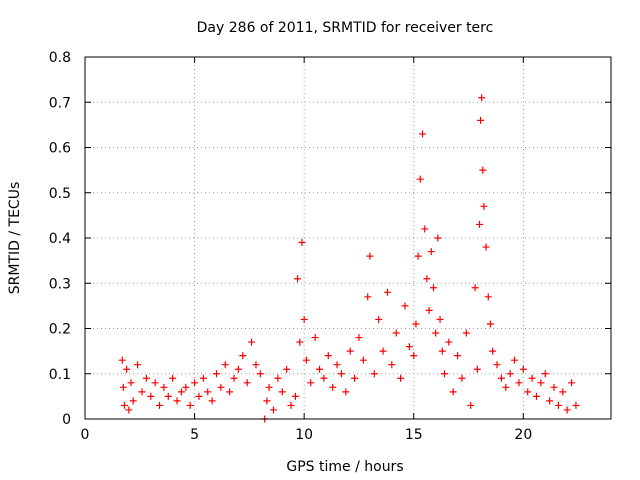 The image size is (640, 480). I want to click on y-tick-label: 0.4, so click(60, 239).